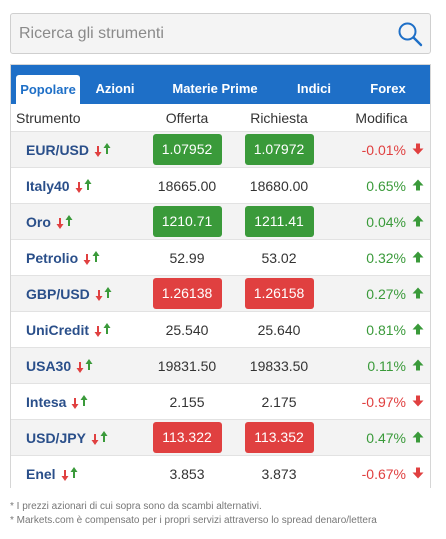 The height and width of the screenshot is (539, 446). What do you see at coordinates (383, 149) in the screenshot?
I see `change-value: -0.01%` at bounding box center [383, 149].